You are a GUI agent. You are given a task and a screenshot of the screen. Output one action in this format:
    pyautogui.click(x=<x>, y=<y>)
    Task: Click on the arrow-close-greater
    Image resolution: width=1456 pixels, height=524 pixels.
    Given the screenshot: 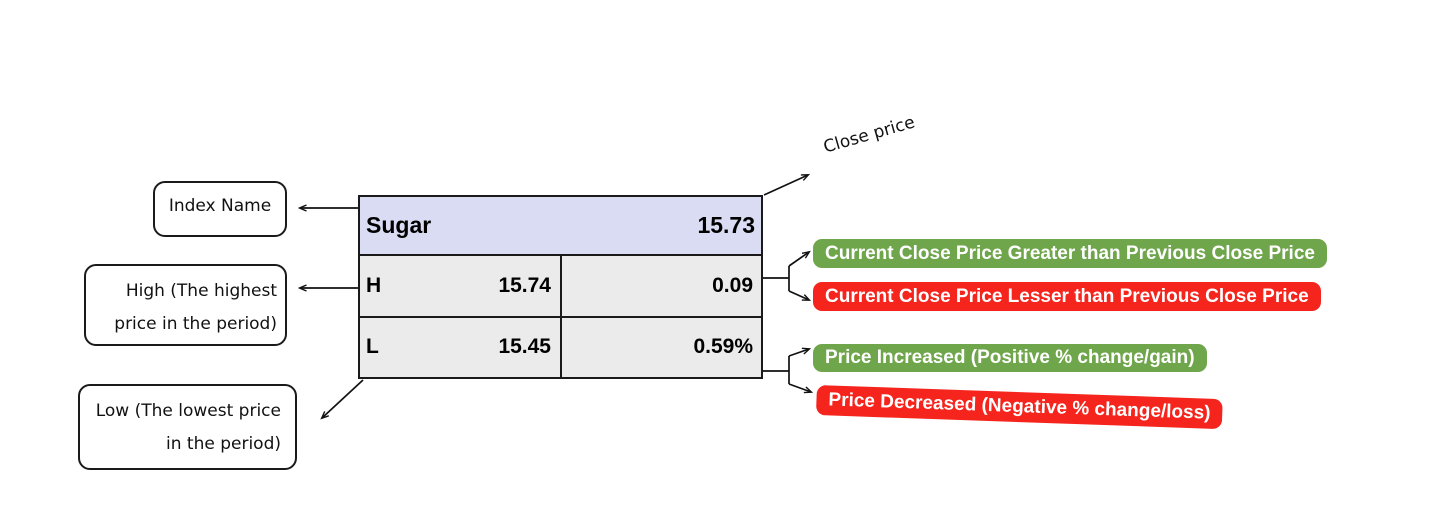 What is the action you would take?
    pyautogui.click(x=798, y=259)
    